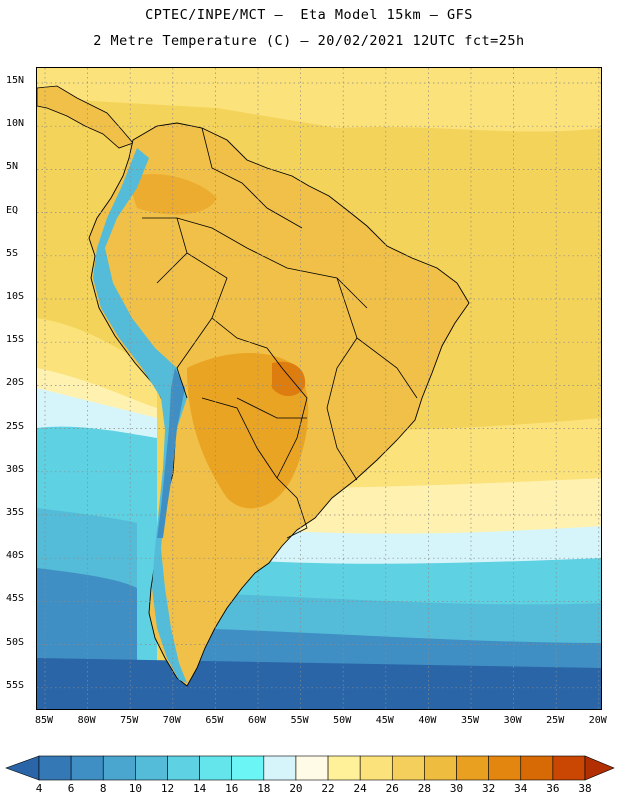 The height and width of the screenshot is (800, 618). What do you see at coordinates (470, 720) in the screenshot?
I see `longitude-label: 35W` at bounding box center [470, 720].